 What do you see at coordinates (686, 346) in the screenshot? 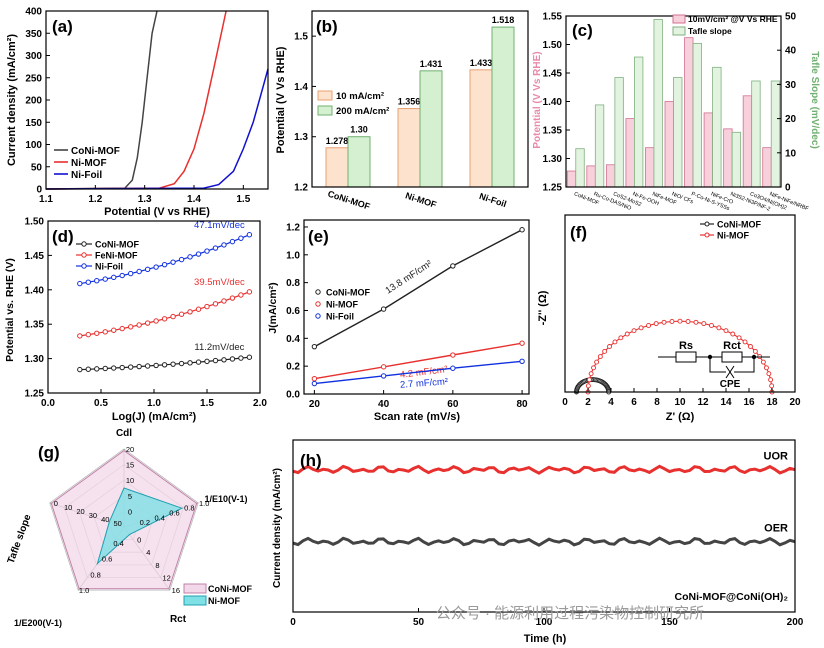
I see `circuit-label-rs: Rs` at bounding box center [686, 346].